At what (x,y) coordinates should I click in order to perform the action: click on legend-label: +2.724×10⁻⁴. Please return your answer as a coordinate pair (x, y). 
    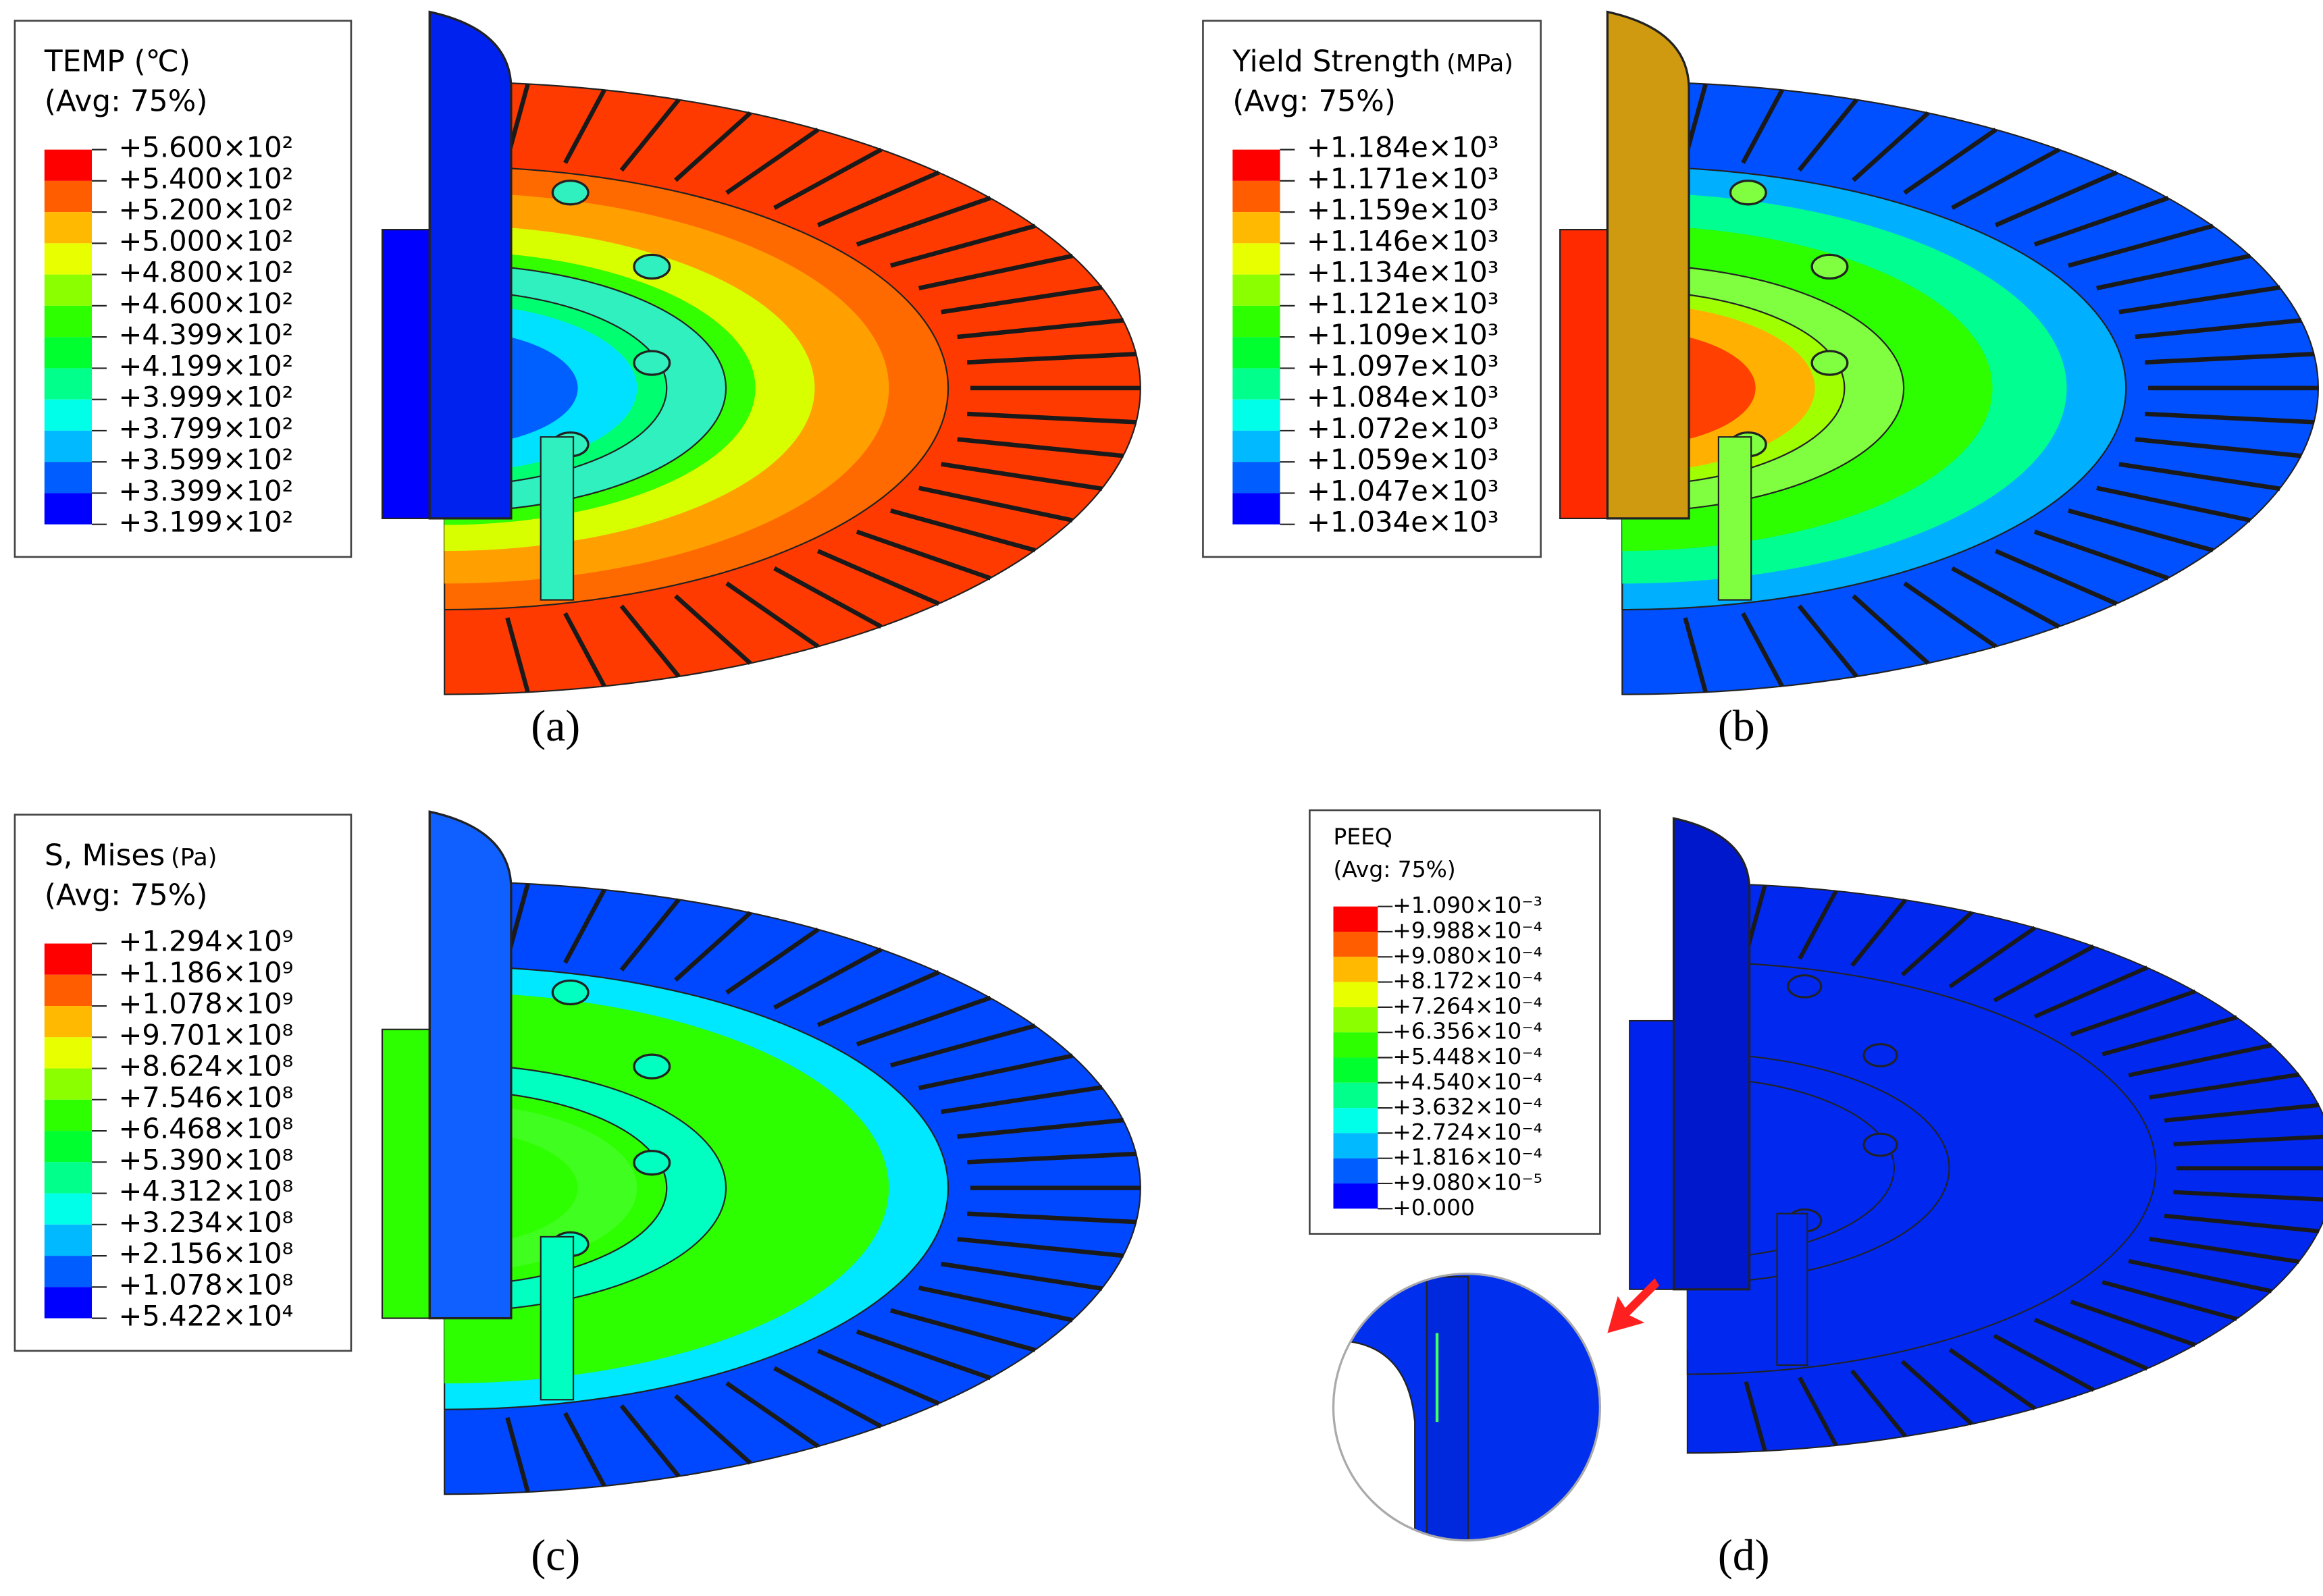
    Looking at the image, I should click on (1467, 1132).